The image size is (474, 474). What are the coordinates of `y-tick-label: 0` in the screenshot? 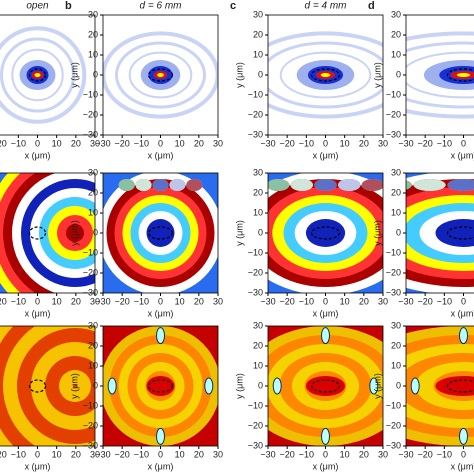 It's located at (398, 385).